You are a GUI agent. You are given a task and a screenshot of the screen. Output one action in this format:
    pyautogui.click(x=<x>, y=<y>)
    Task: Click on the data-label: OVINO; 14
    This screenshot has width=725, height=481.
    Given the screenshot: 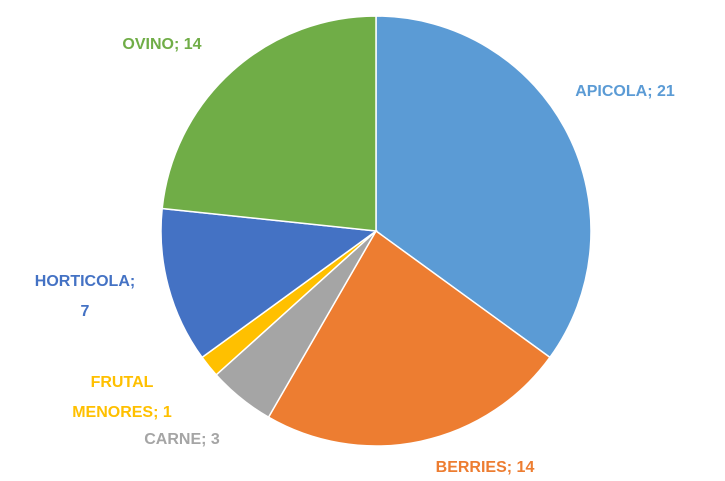 What is the action you would take?
    pyautogui.click(x=162, y=44)
    